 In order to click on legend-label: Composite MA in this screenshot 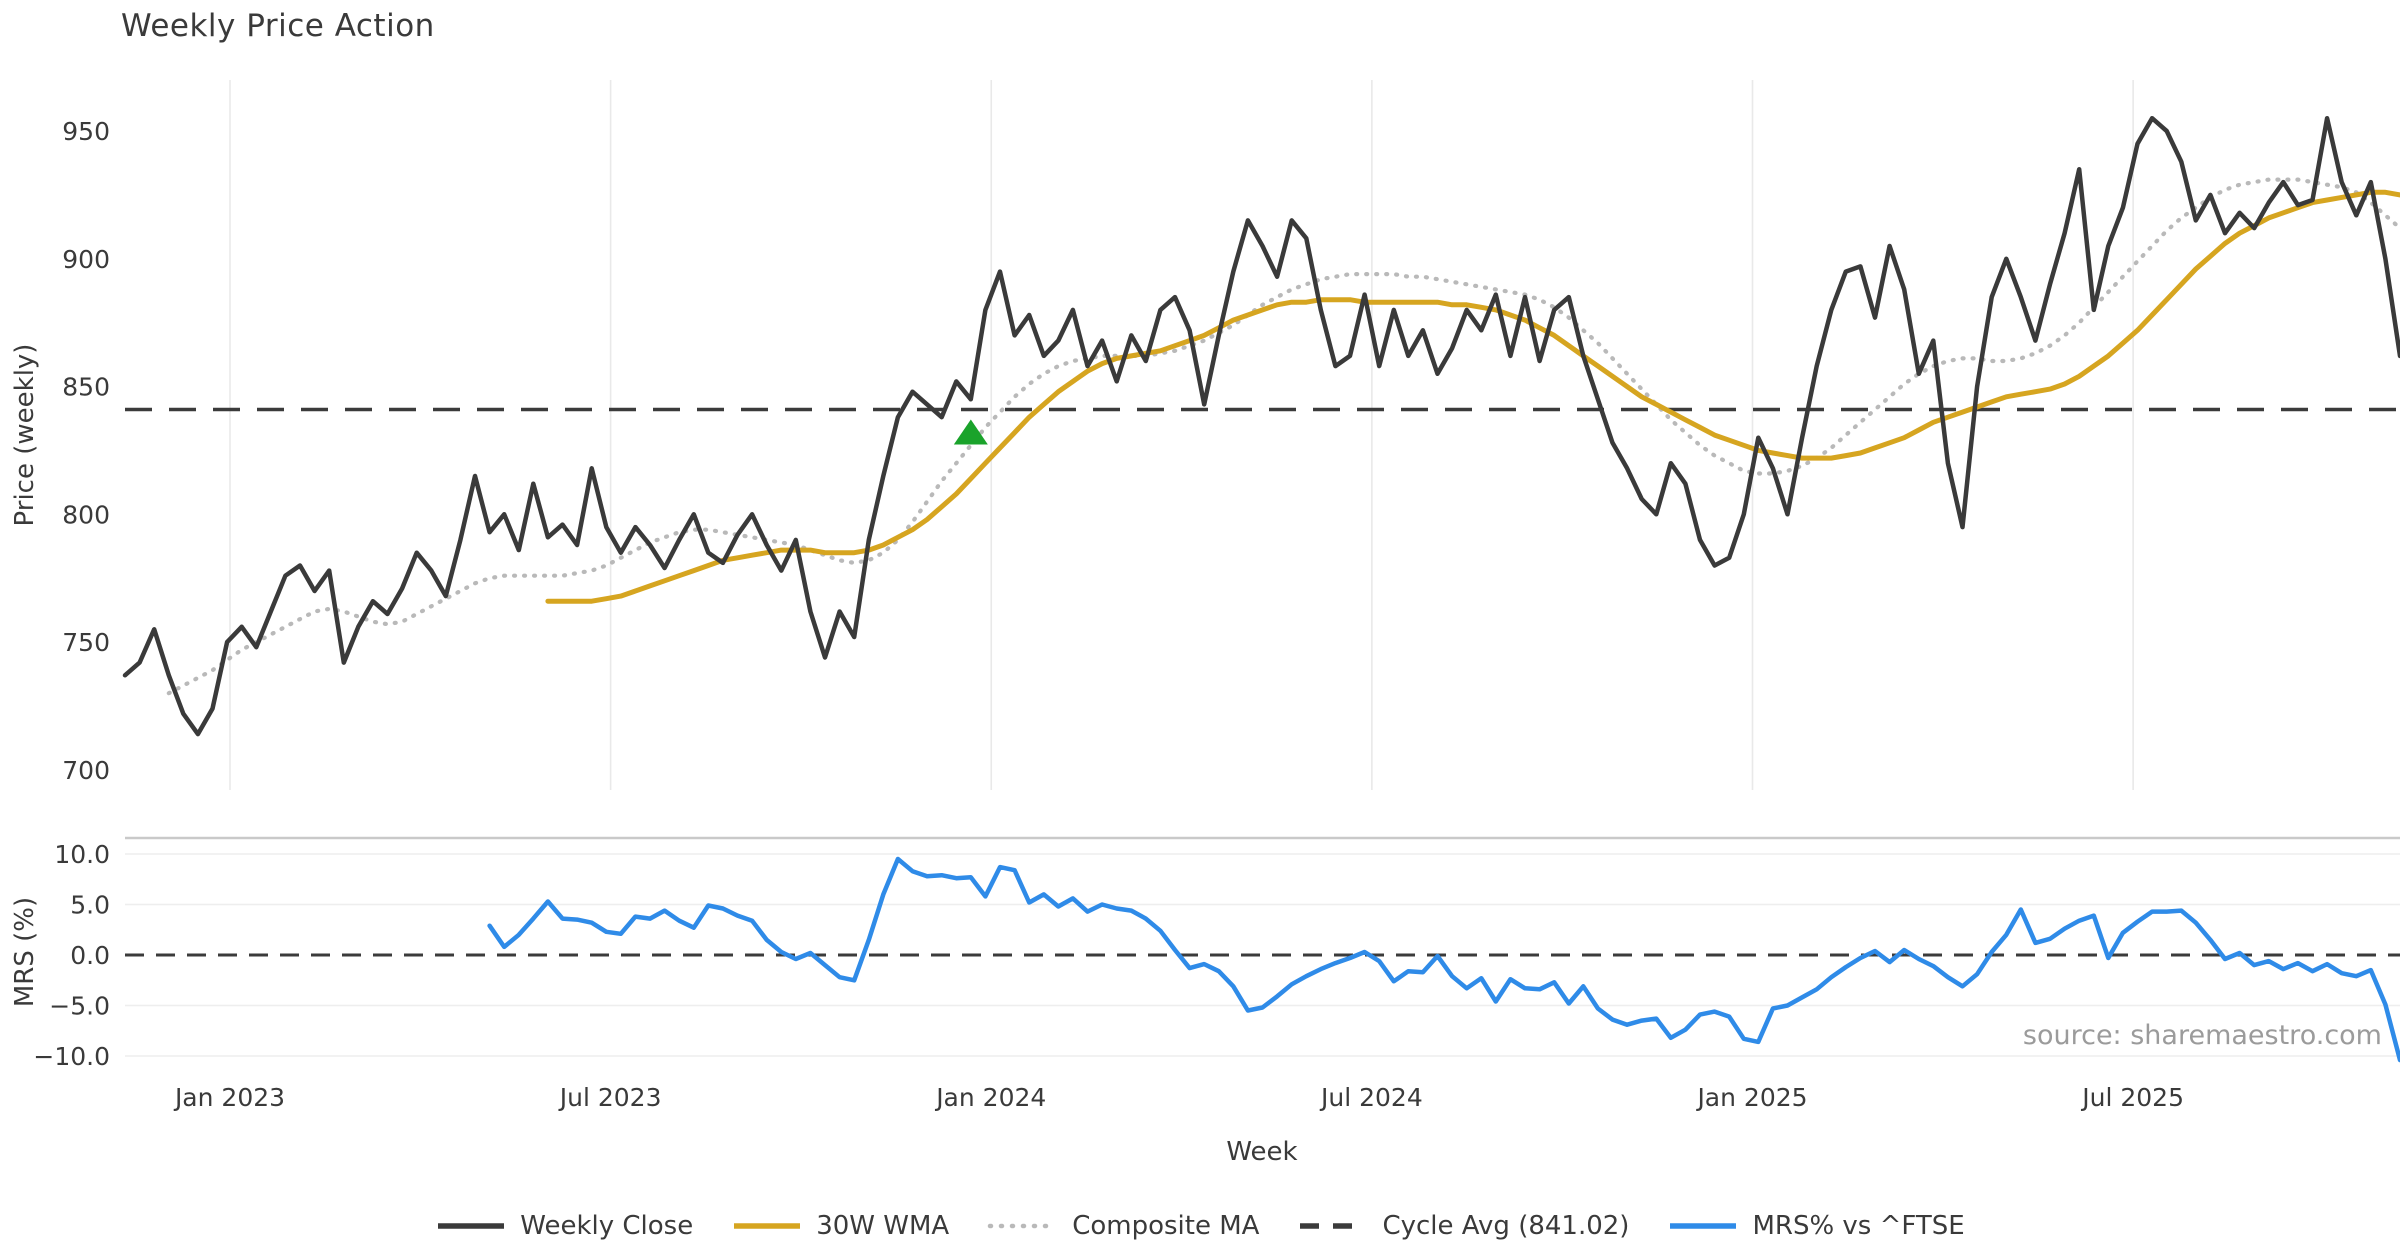, I will do `click(1166, 1226)`.